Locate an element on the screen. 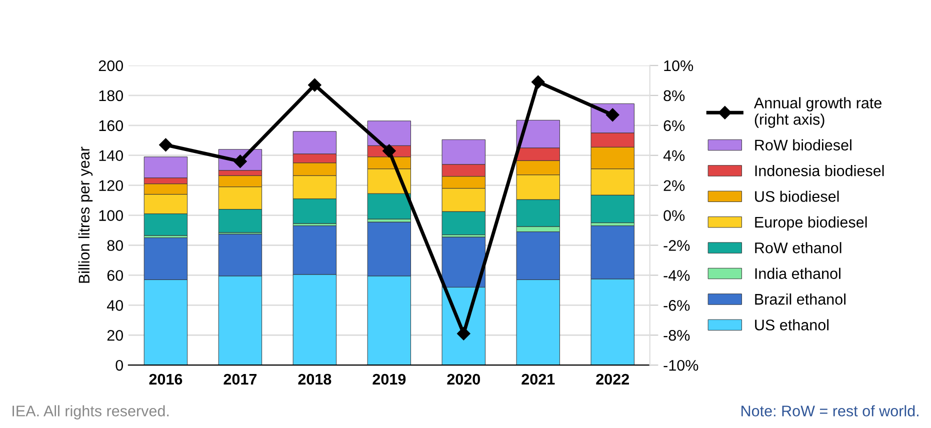  x-tick-label: 2022 is located at coordinates (612, 379).